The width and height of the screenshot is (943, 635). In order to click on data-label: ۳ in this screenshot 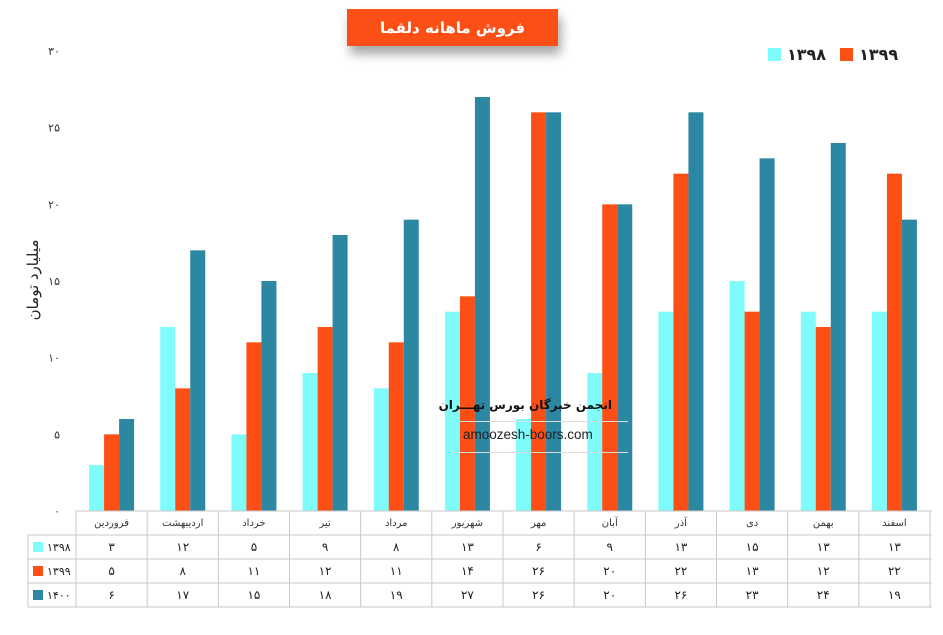, I will do `click(111, 547)`.